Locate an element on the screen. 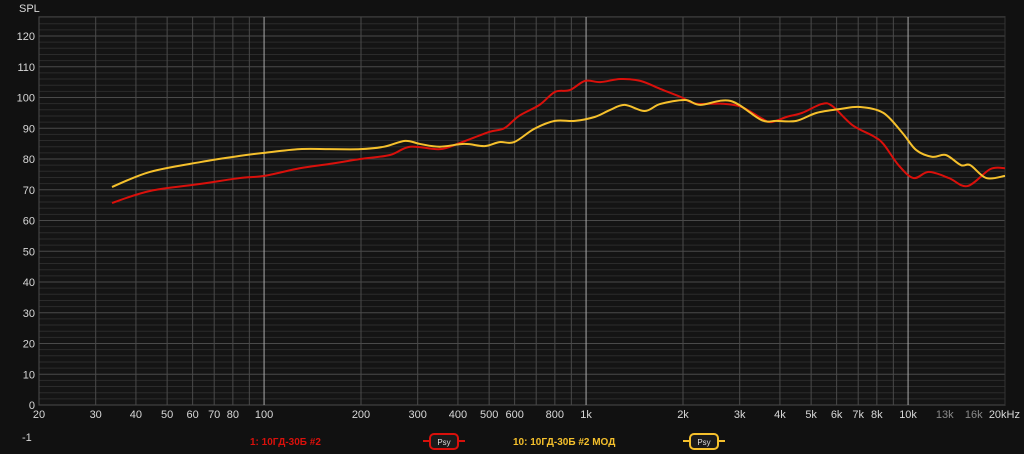  x-tick-label: 40 is located at coordinates (136, 415).